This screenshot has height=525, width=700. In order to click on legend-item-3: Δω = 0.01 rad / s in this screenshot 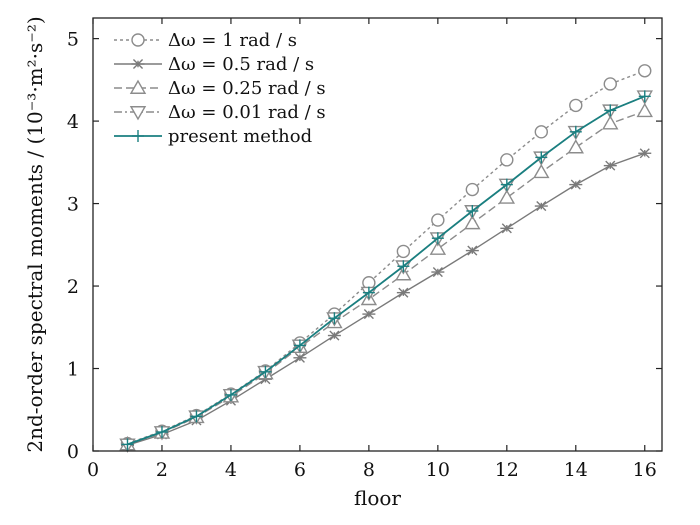, I will do `click(220, 112)`.